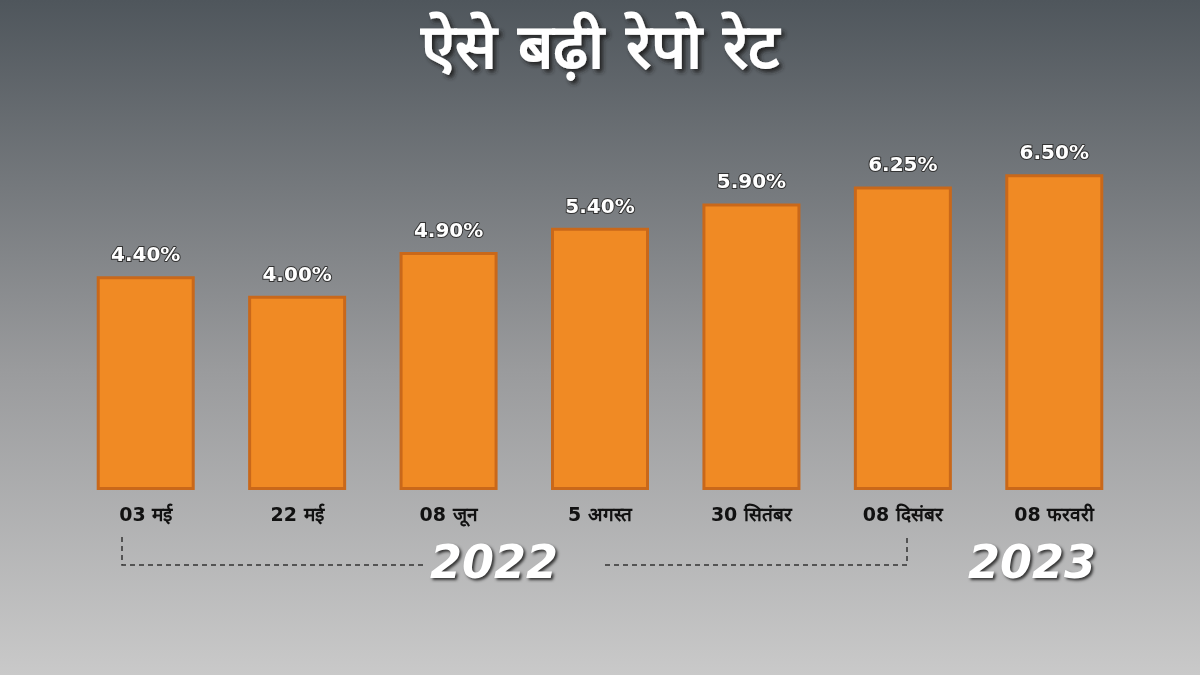 Image resolution: width=1200 pixels, height=675 pixels. What do you see at coordinates (601, 46) in the screenshot?
I see `chart-title: ऐसे बढ़ी रेपो रेट` at bounding box center [601, 46].